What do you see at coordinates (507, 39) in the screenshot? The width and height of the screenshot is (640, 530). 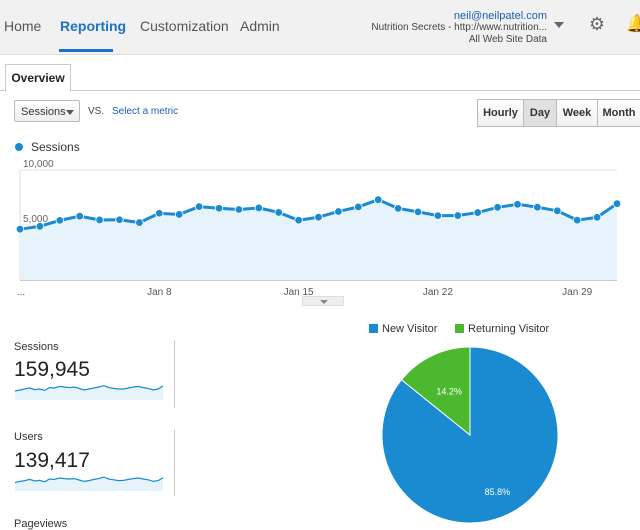 I see `account-view: All Web Site Data` at bounding box center [507, 39].